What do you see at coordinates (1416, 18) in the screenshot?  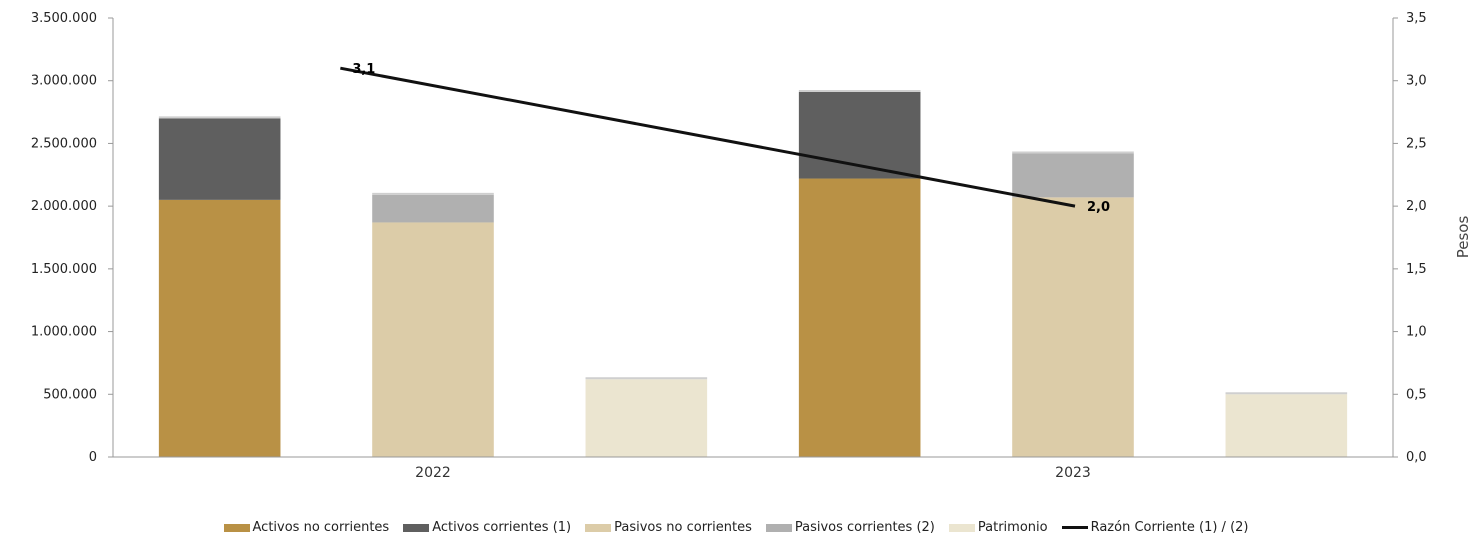 I see `right-tick-label: 3,5` at bounding box center [1416, 18].